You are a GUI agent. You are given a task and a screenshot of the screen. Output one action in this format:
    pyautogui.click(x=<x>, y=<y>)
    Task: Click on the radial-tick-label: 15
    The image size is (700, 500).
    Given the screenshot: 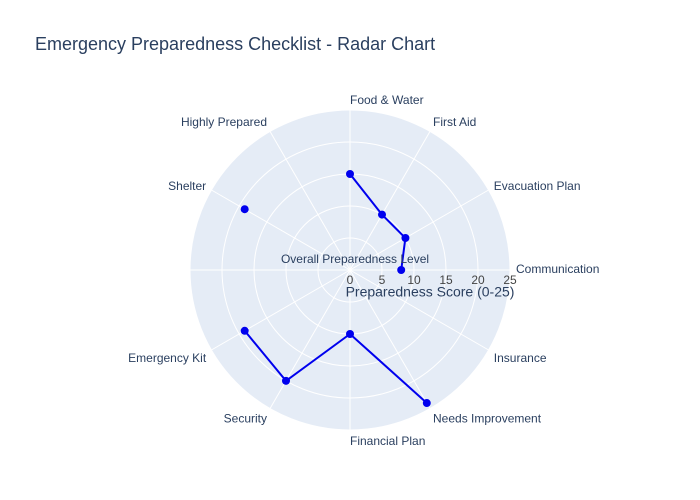 What is the action you would take?
    pyautogui.click(x=446, y=280)
    